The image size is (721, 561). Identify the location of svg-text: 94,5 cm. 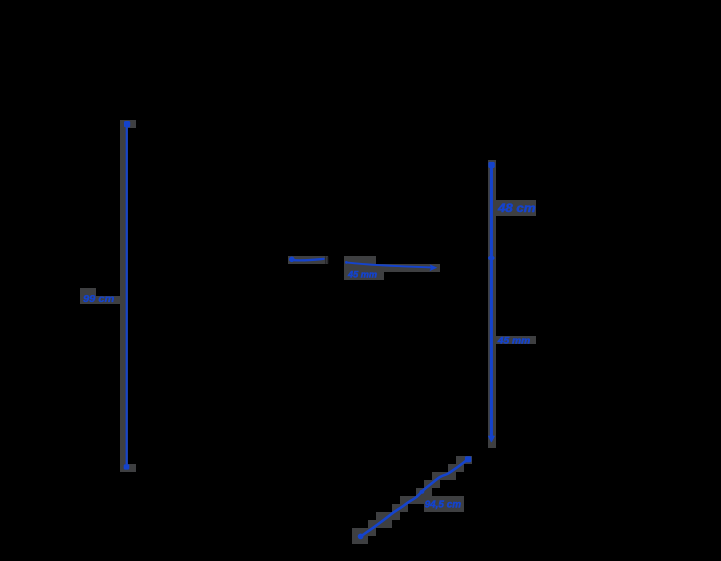
(443, 504).